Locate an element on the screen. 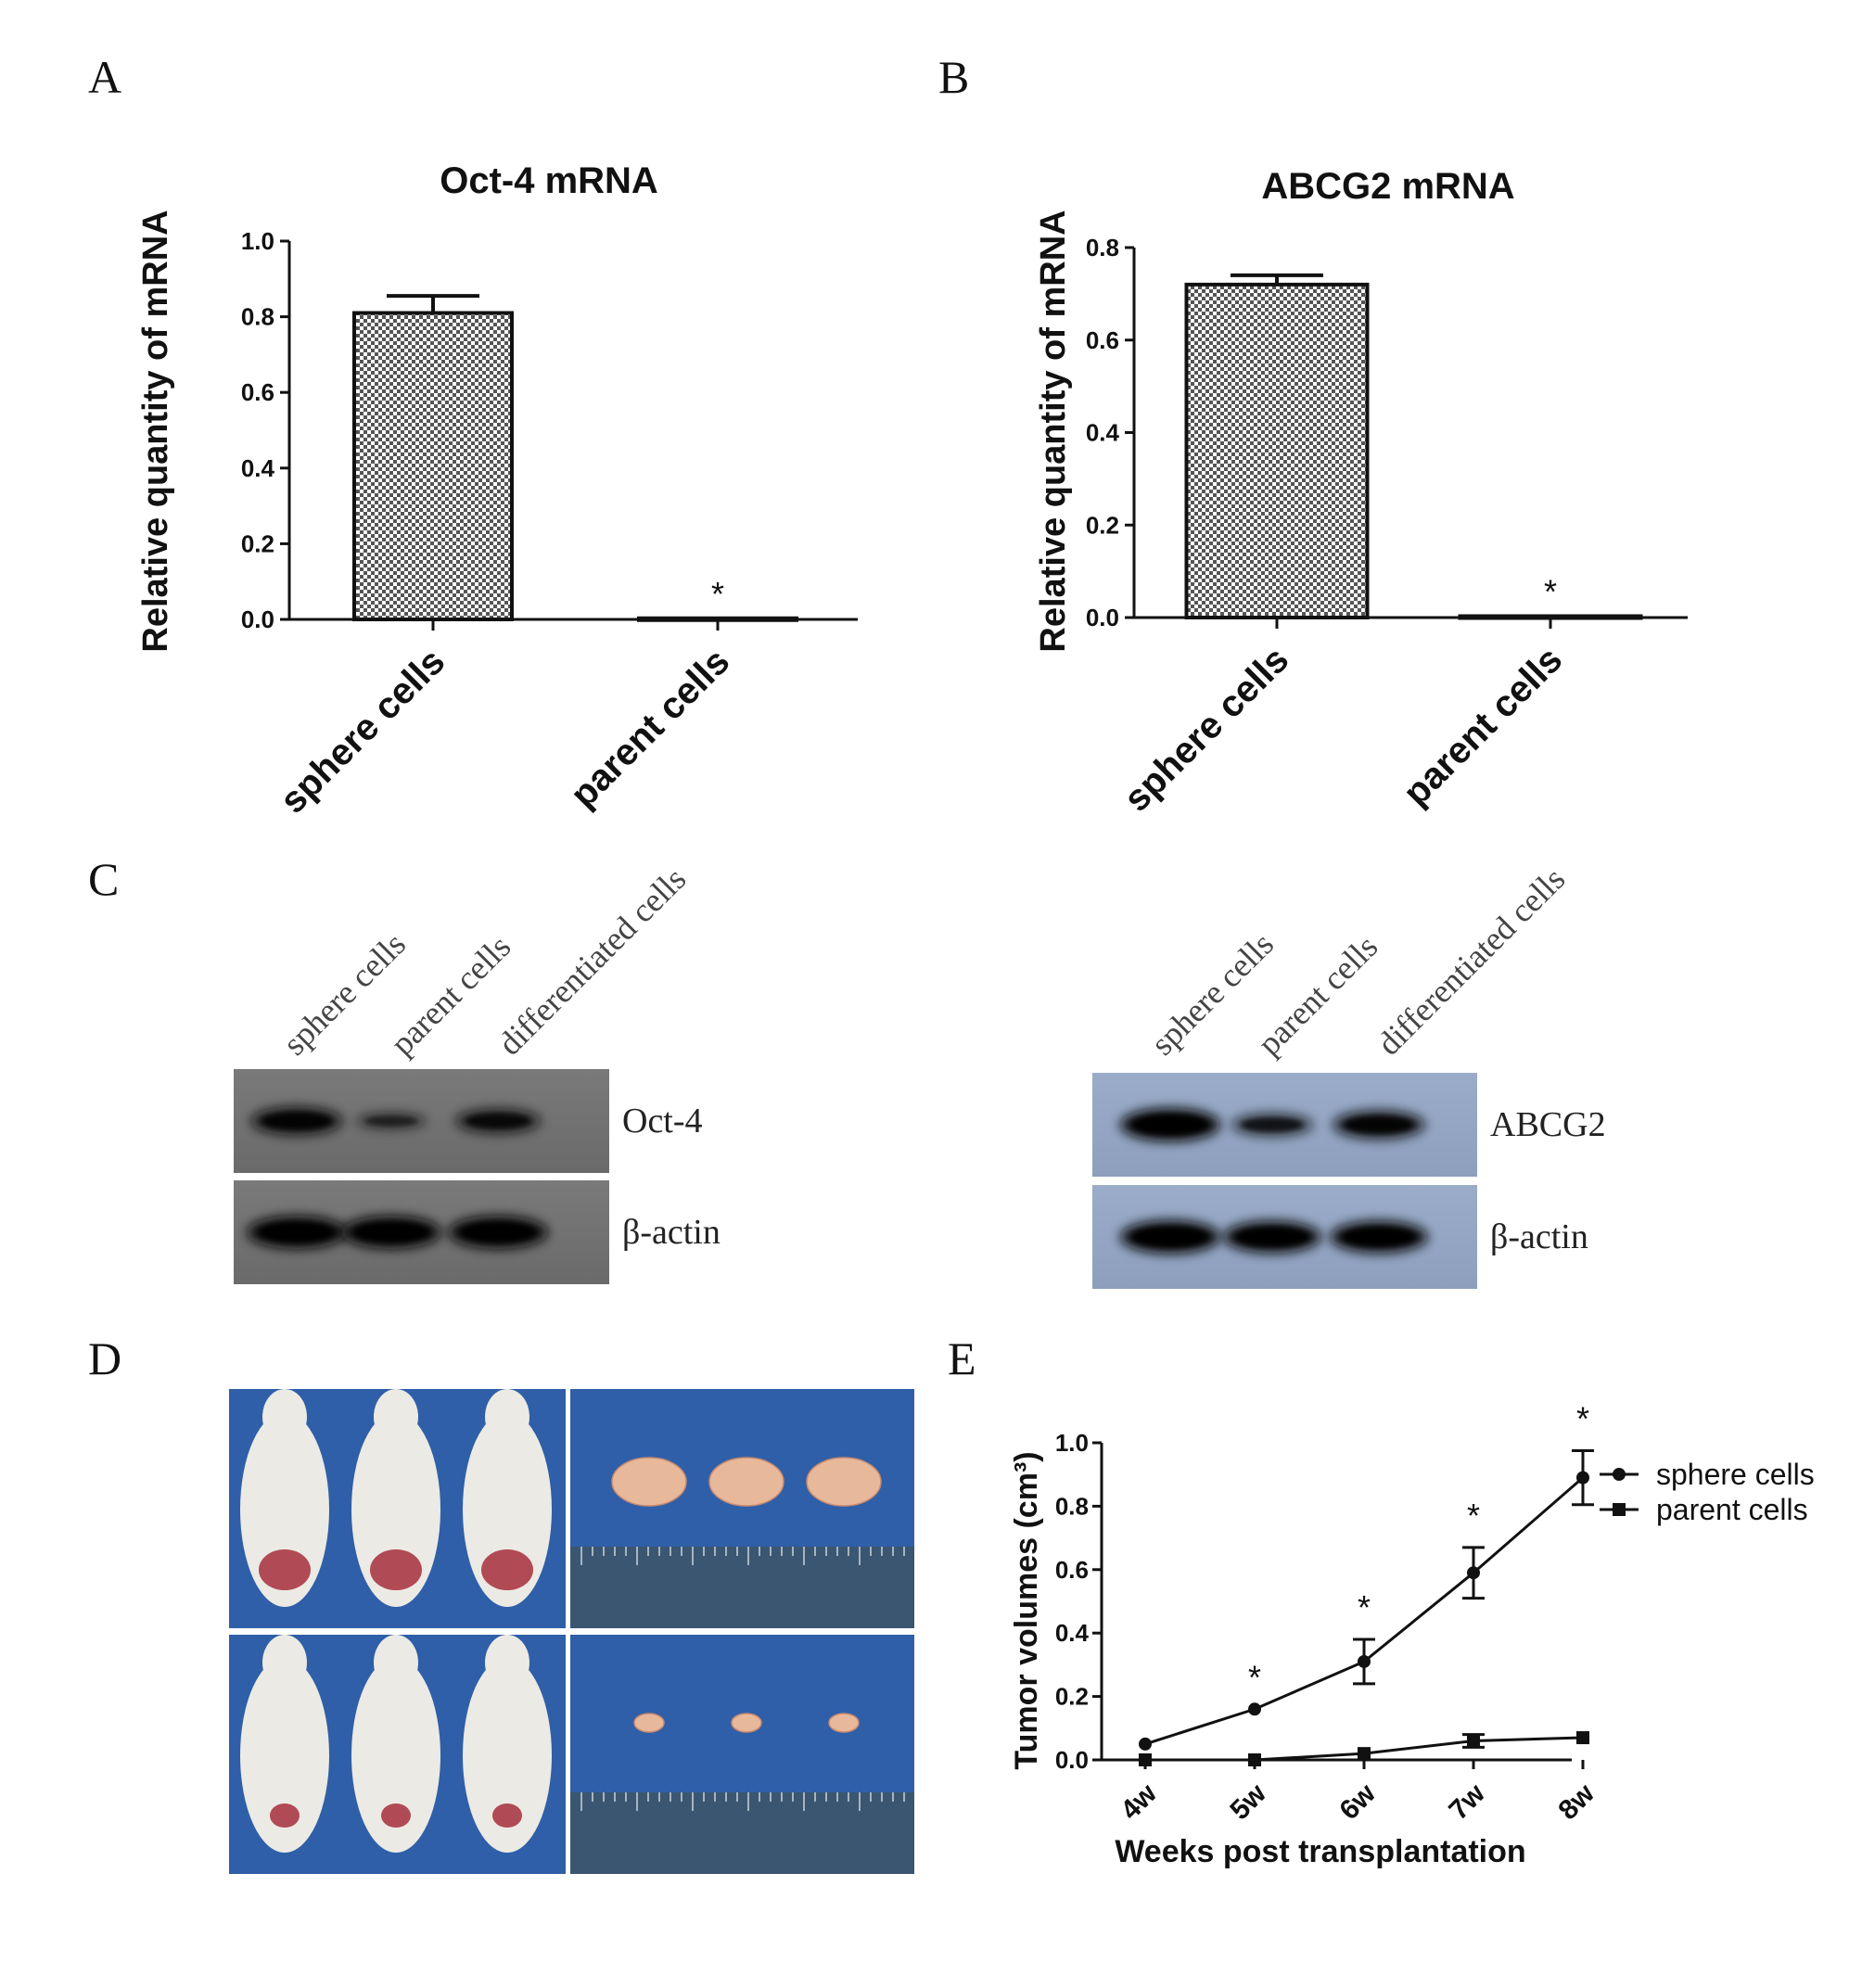  blot-row-label: ABCG2 is located at coordinates (1548, 1124).